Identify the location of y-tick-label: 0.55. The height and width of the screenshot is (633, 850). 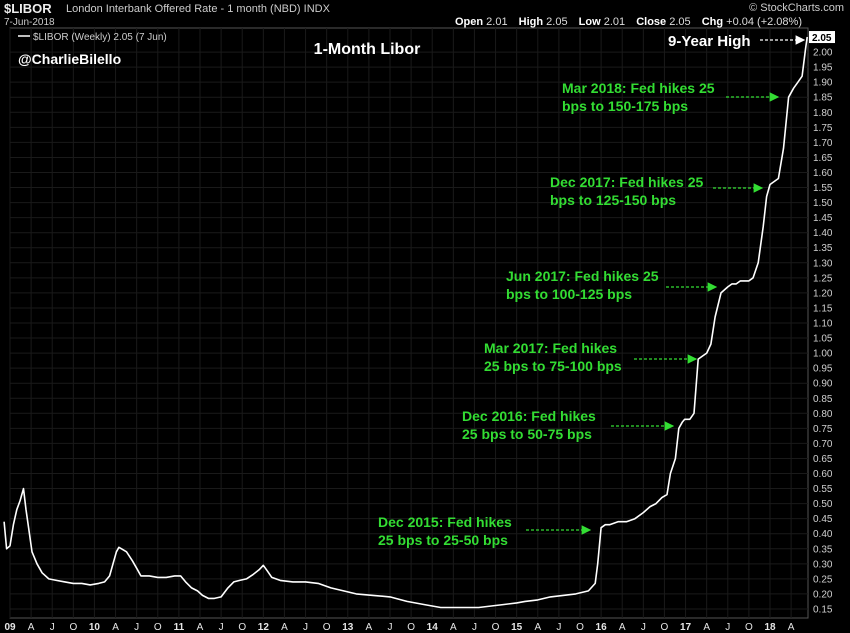
(823, 489).